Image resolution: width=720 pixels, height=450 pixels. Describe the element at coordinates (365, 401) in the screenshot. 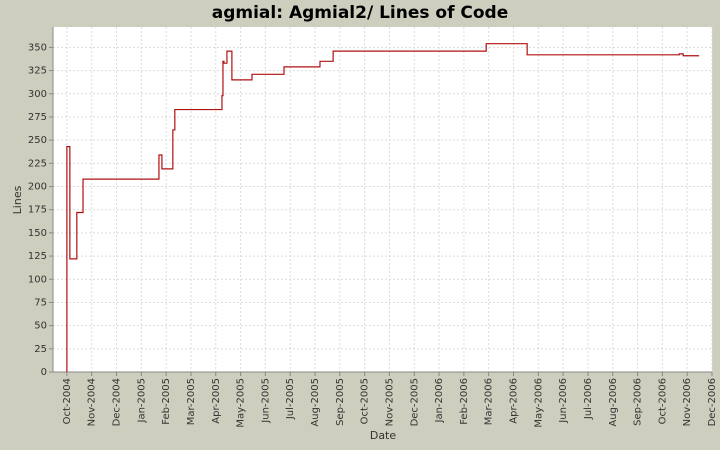

I see `x-tick-label: Oct-2005` at that location.